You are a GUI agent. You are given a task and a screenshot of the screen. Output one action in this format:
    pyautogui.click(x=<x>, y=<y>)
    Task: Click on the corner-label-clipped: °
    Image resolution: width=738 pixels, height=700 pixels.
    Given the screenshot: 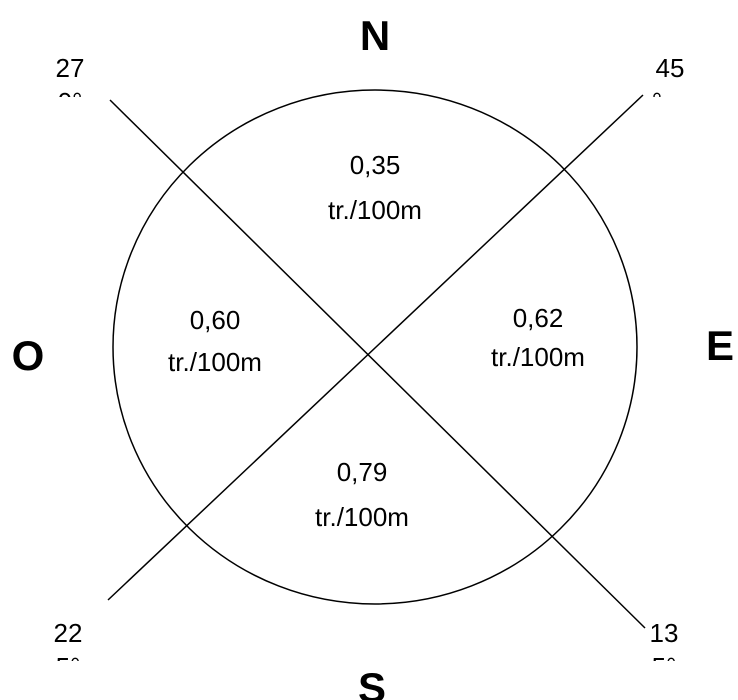 What is the action you would take?
    pyautogui.click(x=657, y=102)
    